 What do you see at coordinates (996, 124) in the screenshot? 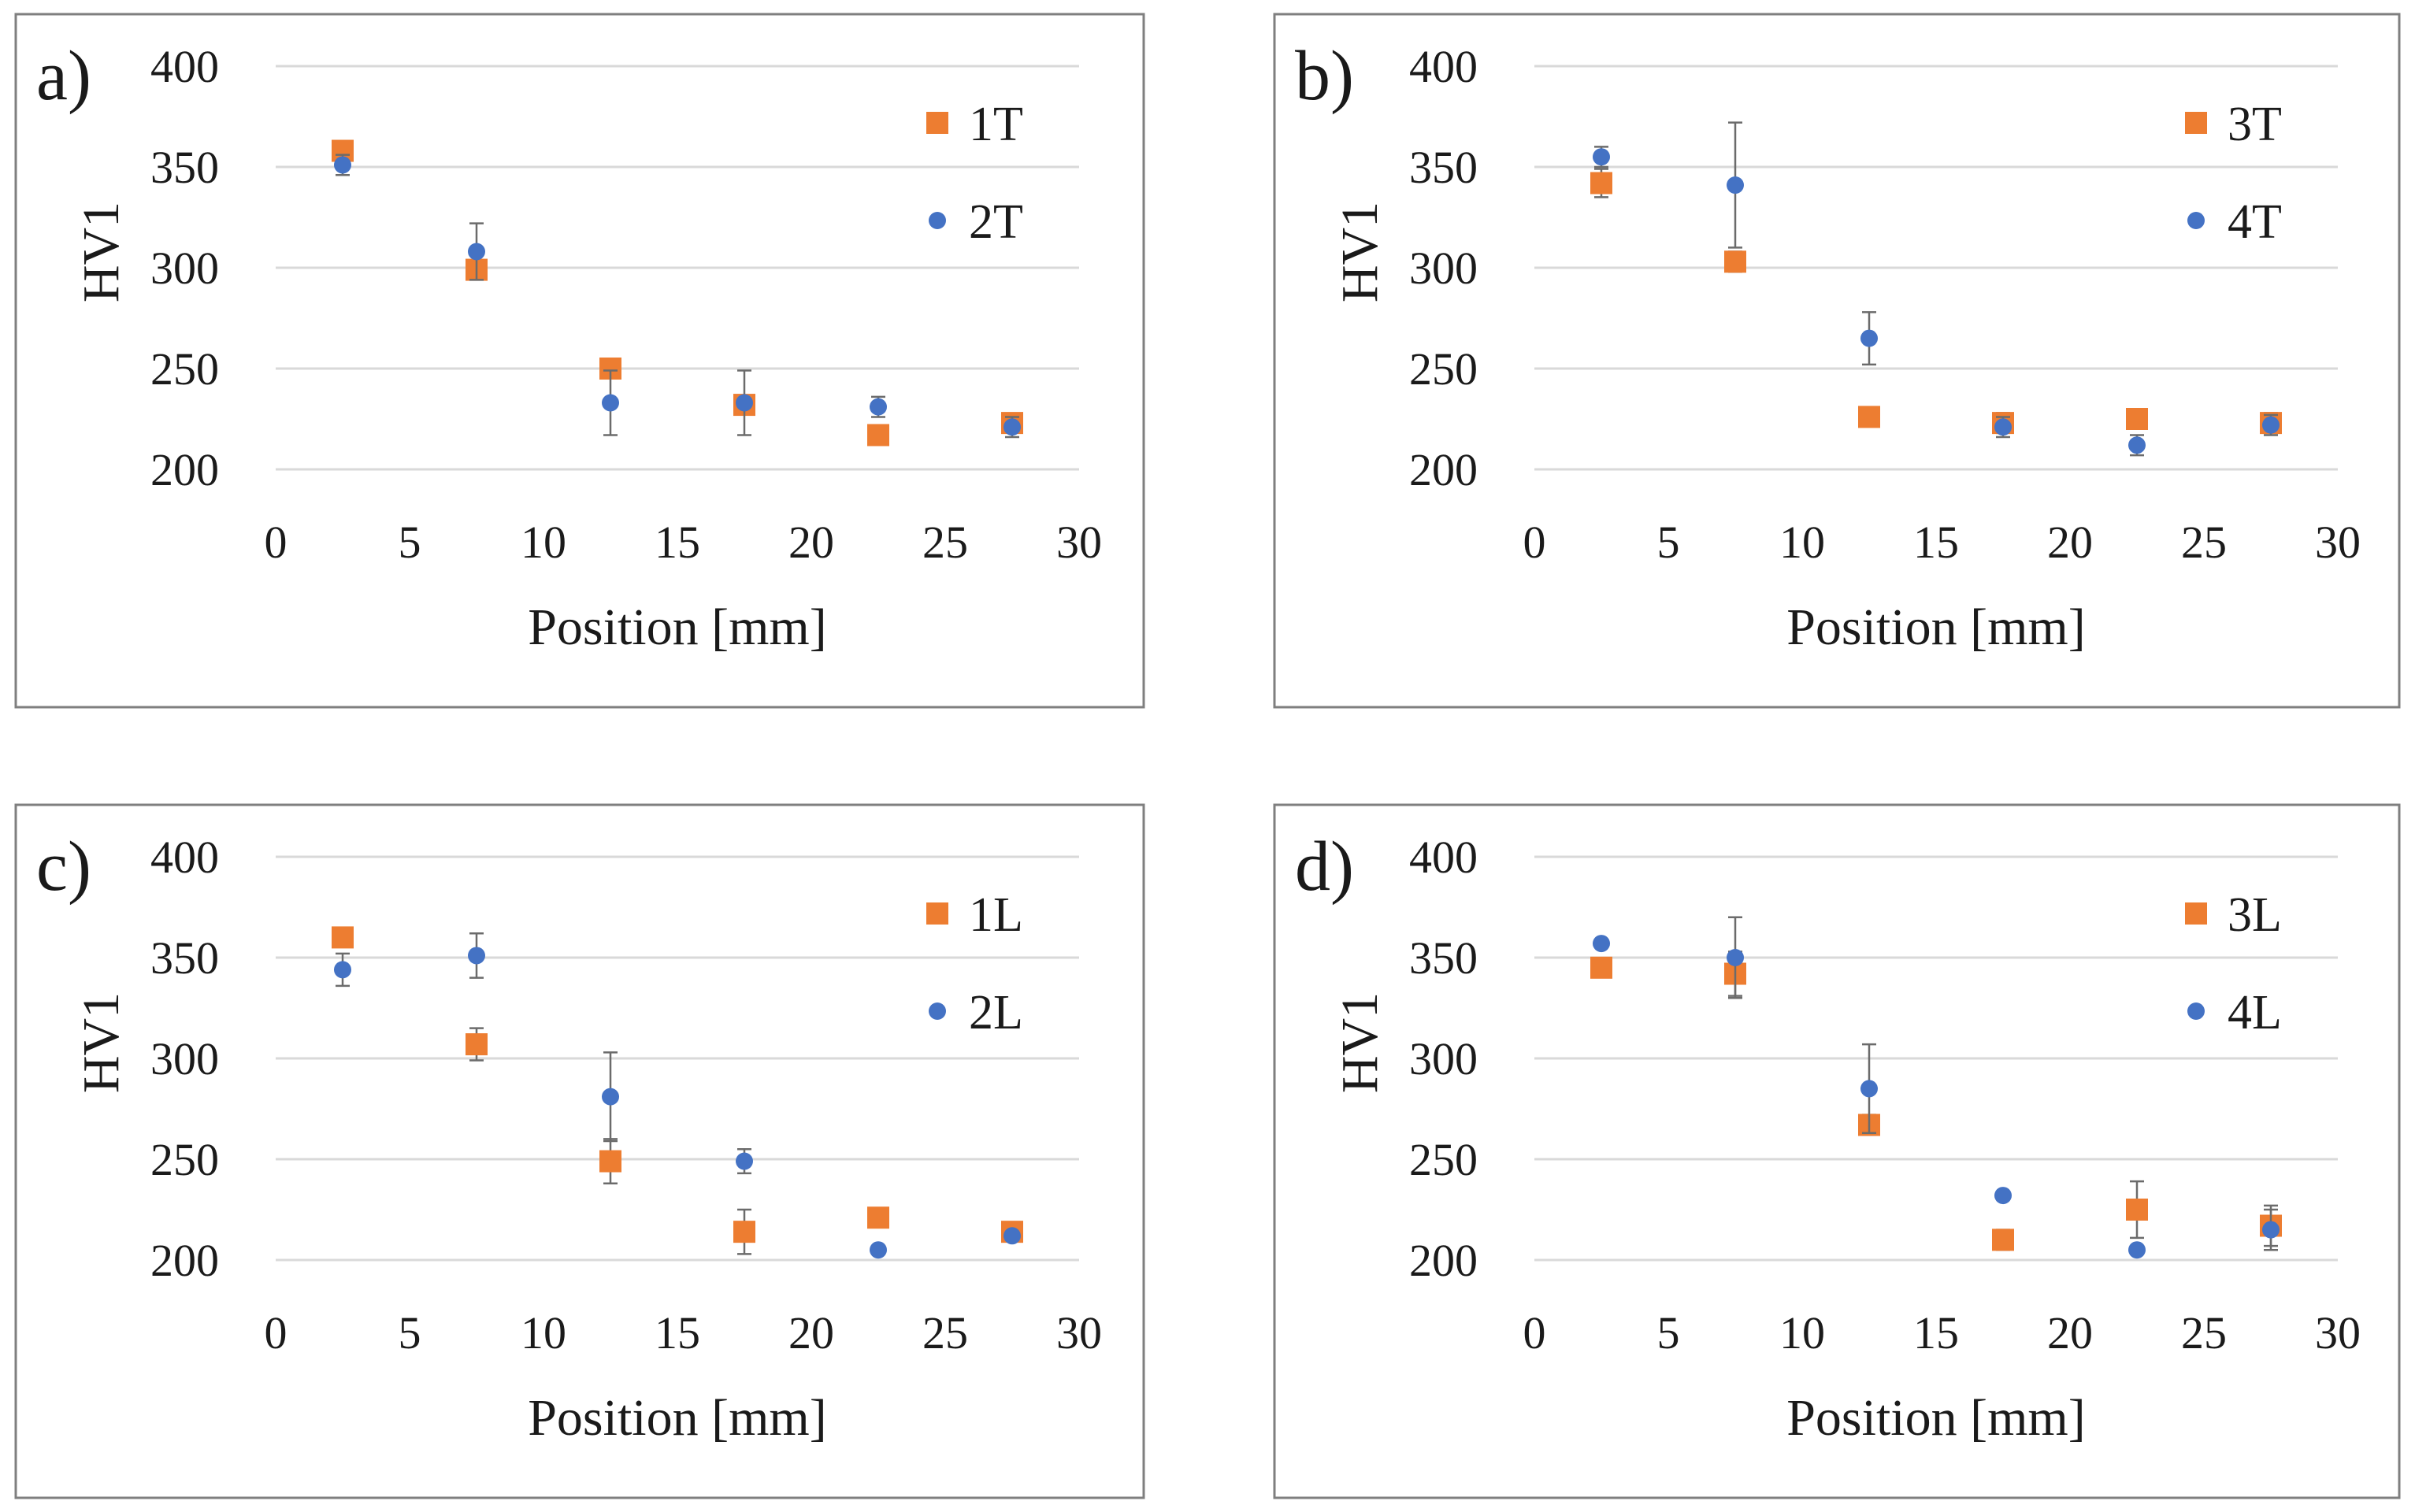
I see `legend-label: 1T` at bounding box center [996, 124].